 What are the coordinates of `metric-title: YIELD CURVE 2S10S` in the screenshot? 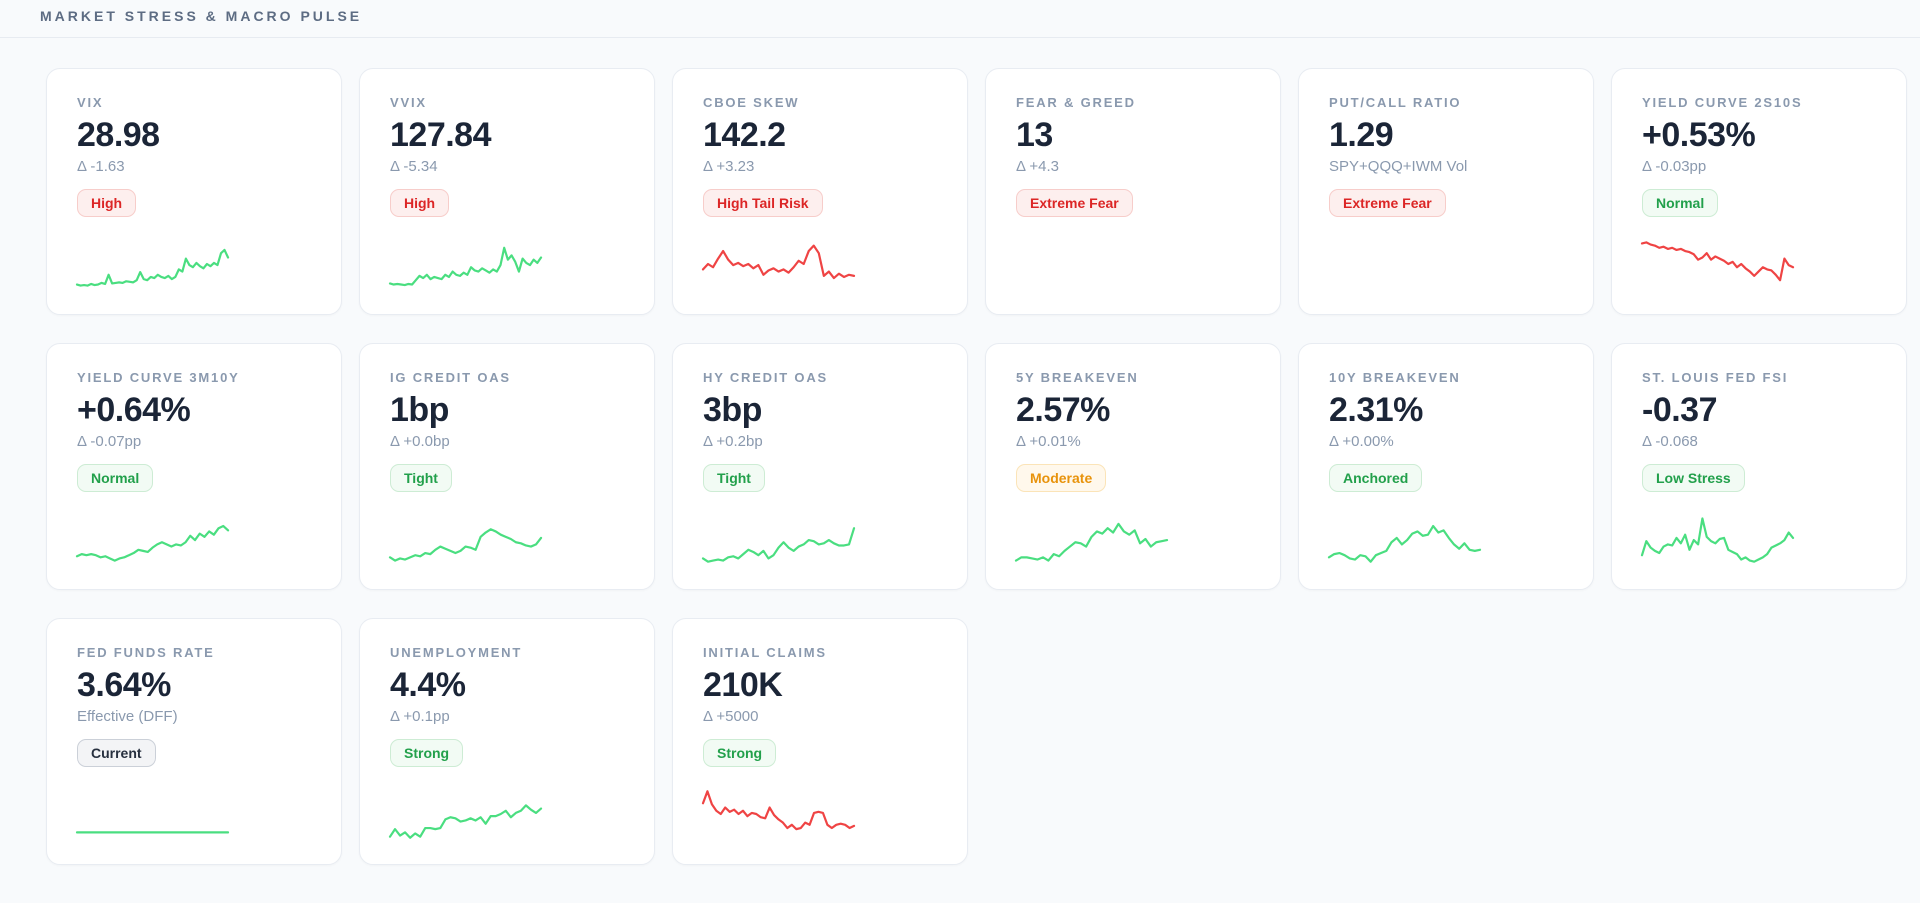 It's located at (1722, 102).